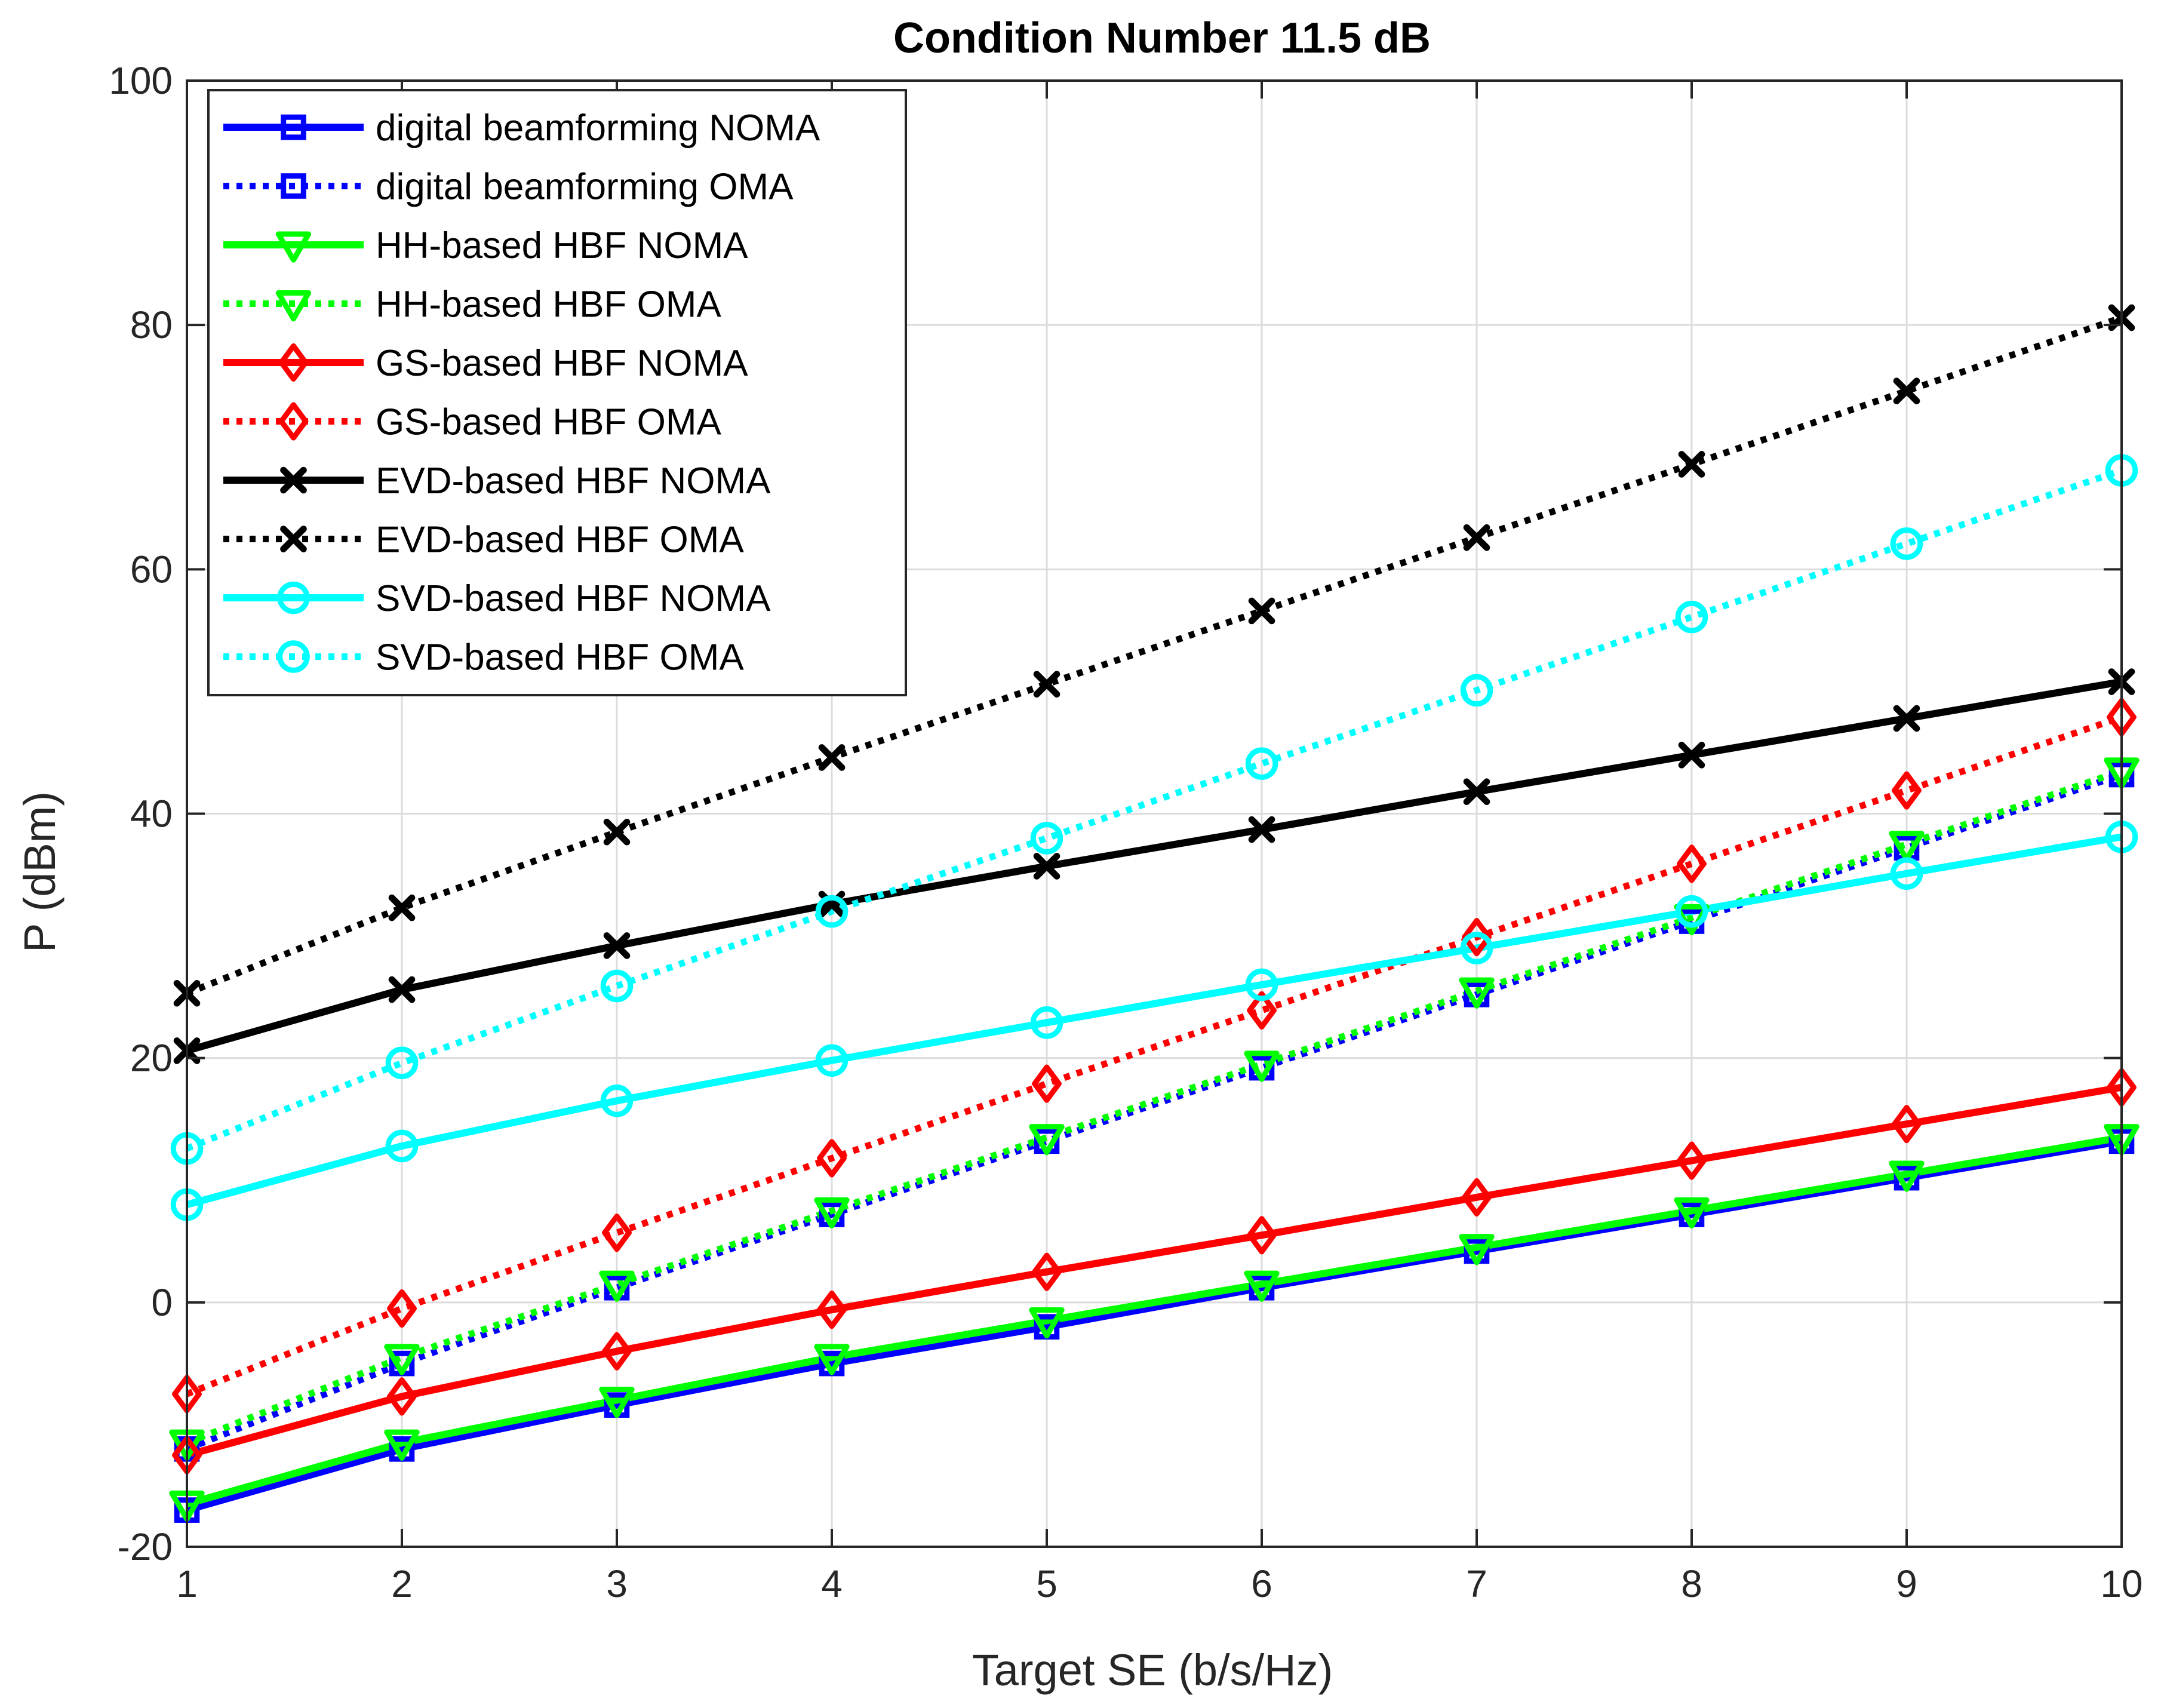 This screenshot has width=2161, height=1708. Describe the element at coordinates (562, 364) in the screenshot. I see `legend-label-4: GS-based HBF NOMA` at that location.